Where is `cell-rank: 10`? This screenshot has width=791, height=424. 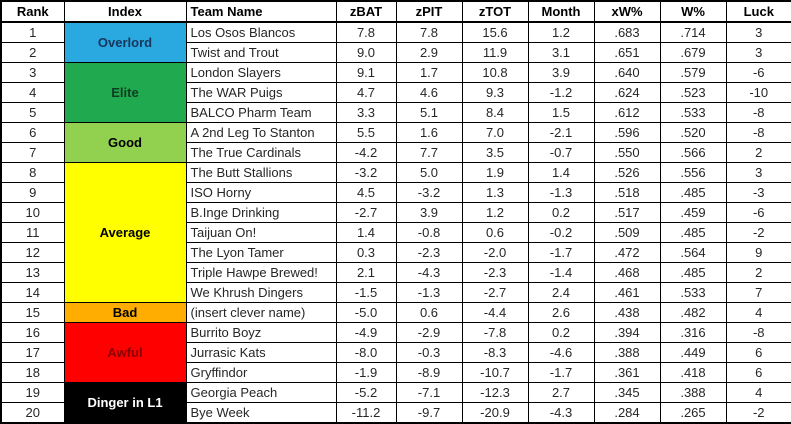
cell-rank: 10 is located at coordinates (32, 212).